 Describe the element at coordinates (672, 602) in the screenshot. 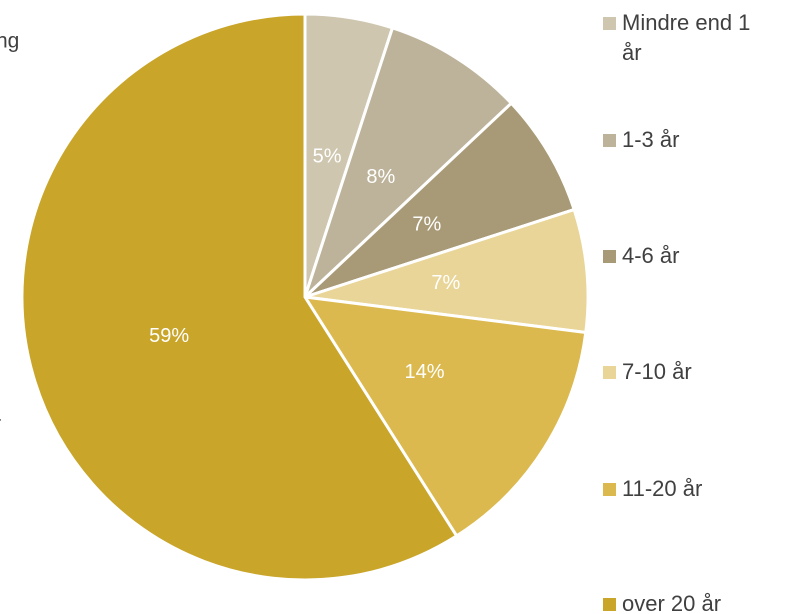

I see `legend-label: over 20 år` at that location.